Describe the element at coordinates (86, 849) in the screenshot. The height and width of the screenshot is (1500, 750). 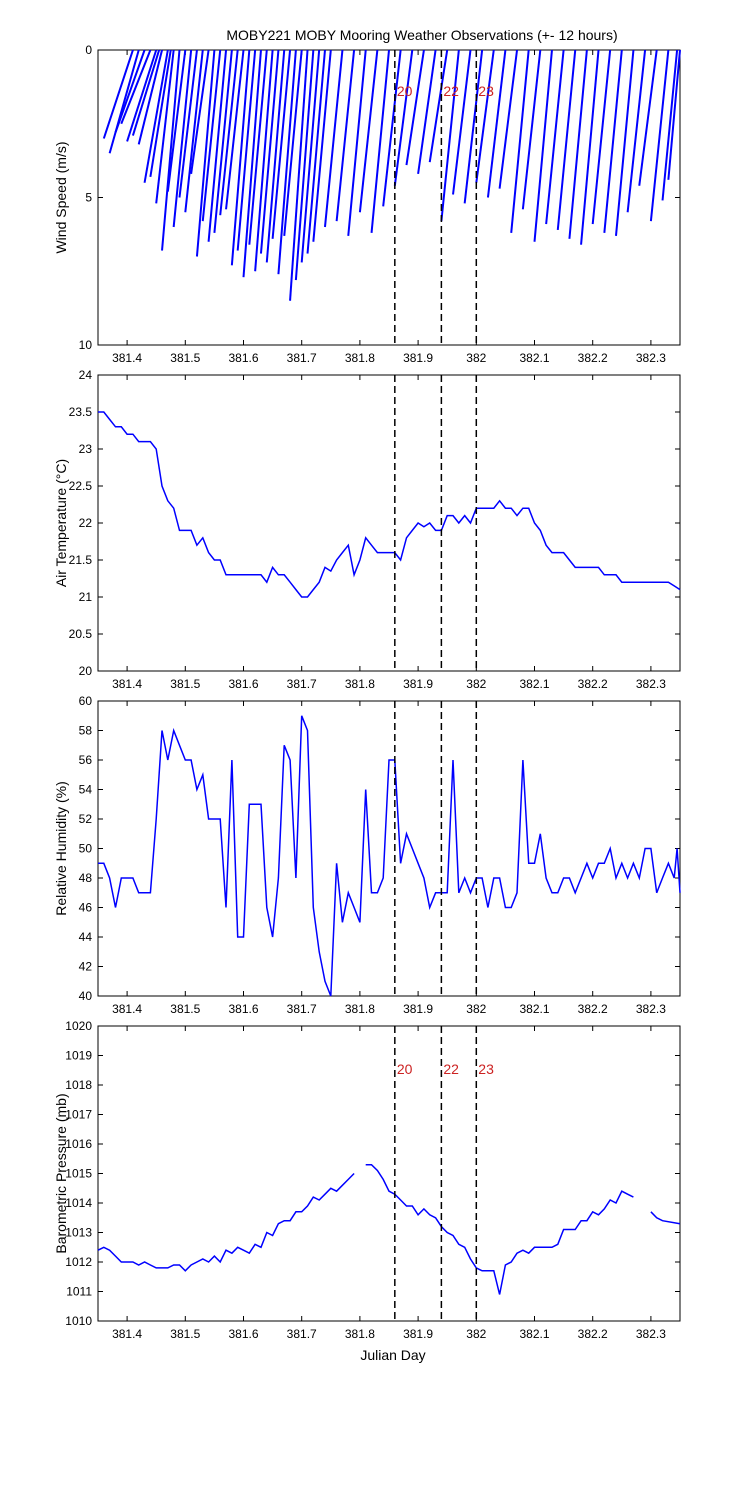
I see `y-tick-label: 50` at that location.